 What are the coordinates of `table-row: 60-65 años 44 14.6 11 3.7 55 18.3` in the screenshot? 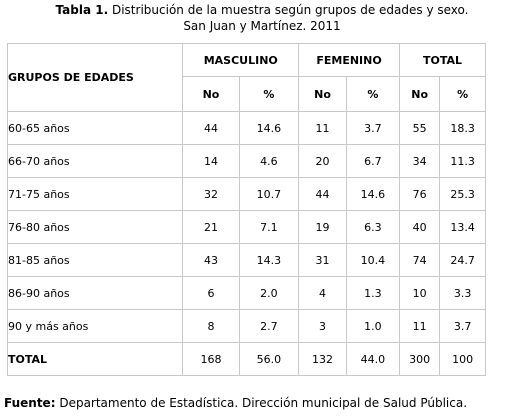 It's located at (246, 128).